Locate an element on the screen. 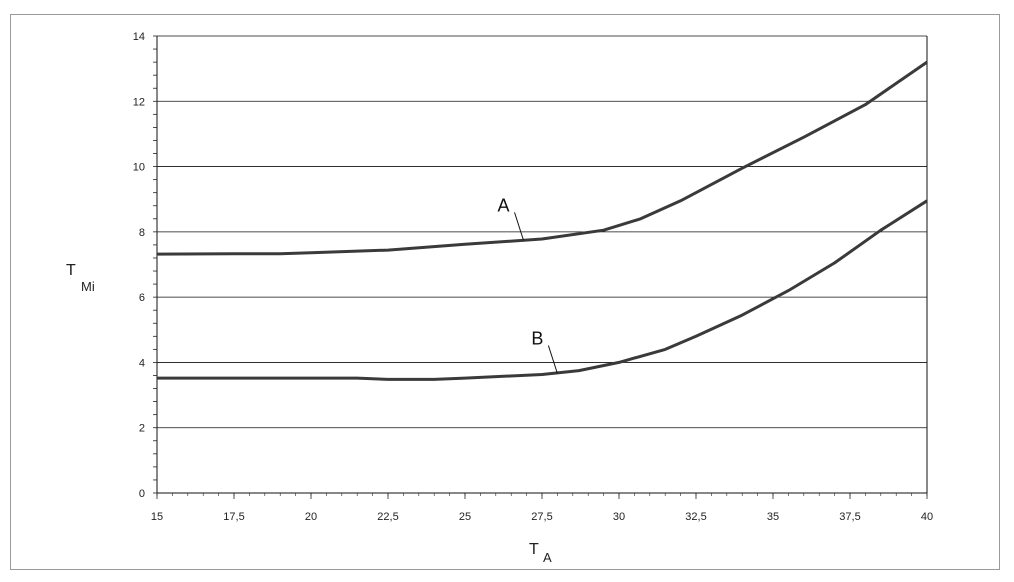 The image size is (1014, 582). x-tick-label: 27,5 is located at coordinates (541, 517).